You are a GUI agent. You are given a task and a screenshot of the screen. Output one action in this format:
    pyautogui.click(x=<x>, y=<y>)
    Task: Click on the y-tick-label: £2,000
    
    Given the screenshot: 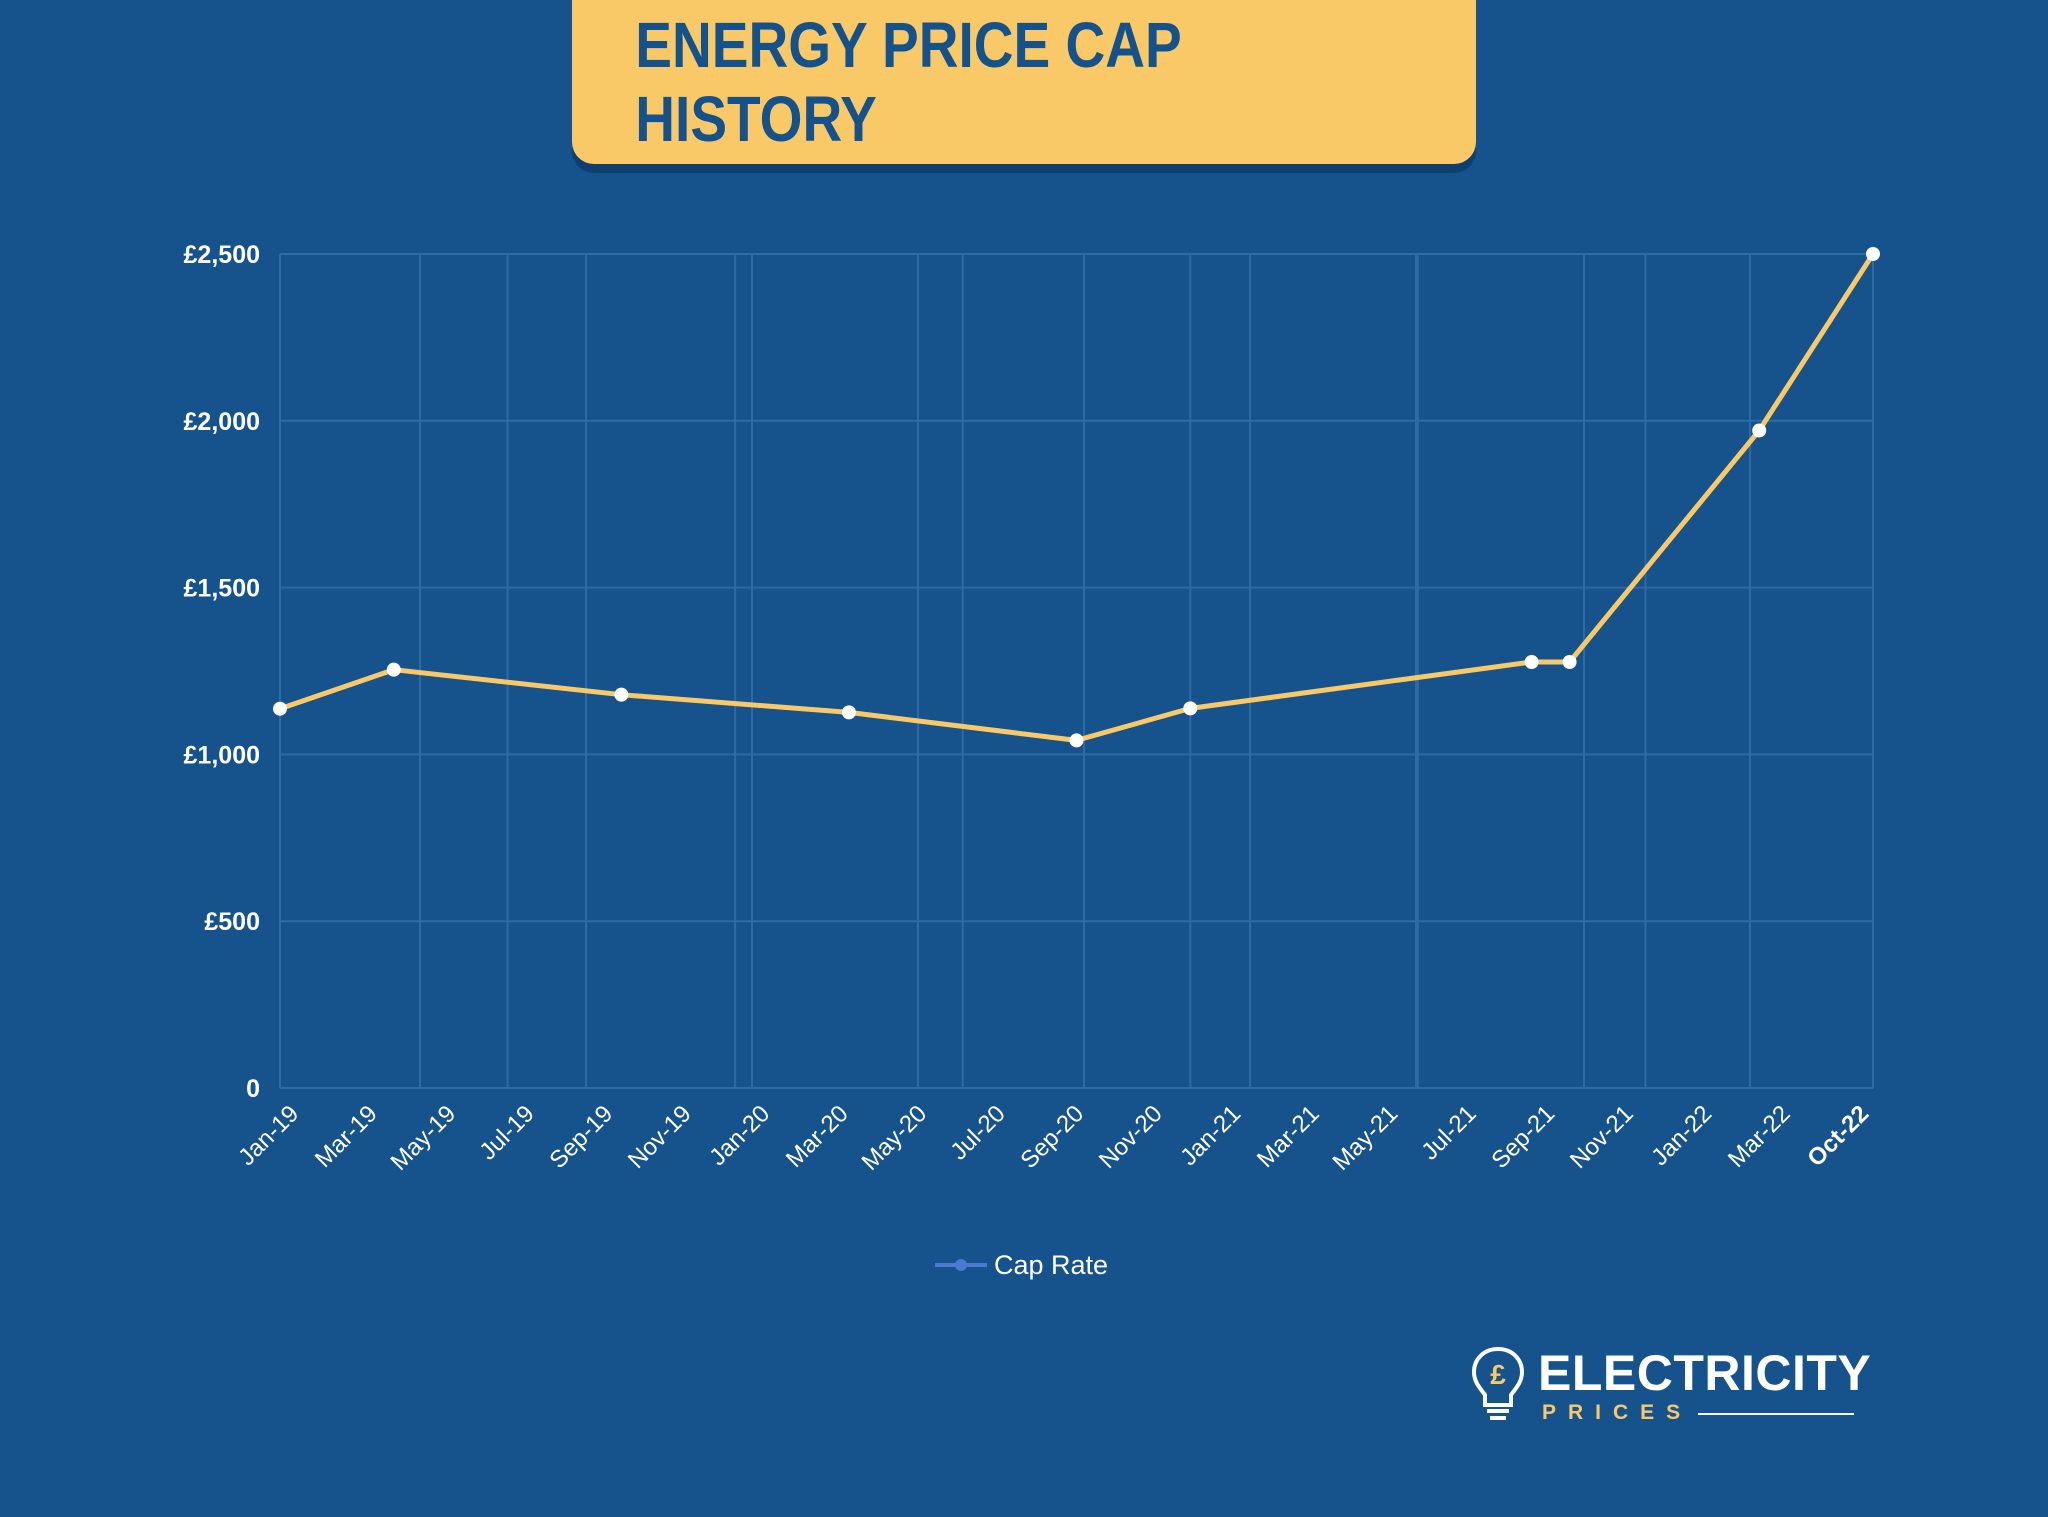 What is the action you would take?
    pyautogui.click(x=222, y=422)
    